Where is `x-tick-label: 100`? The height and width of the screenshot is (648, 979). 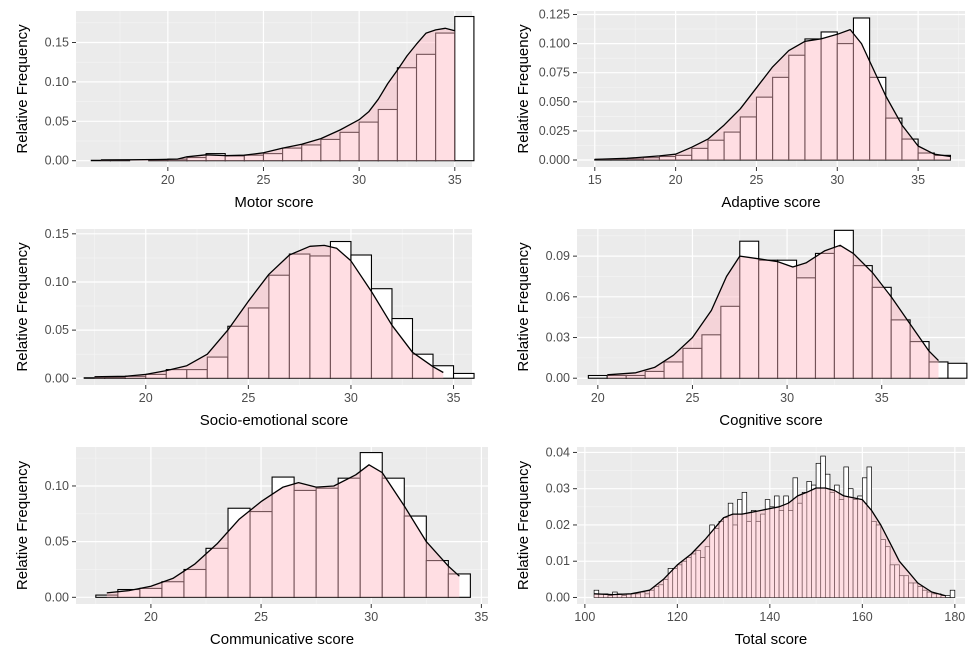
x-tick-label: 100 is located at coordinates (584, 617).